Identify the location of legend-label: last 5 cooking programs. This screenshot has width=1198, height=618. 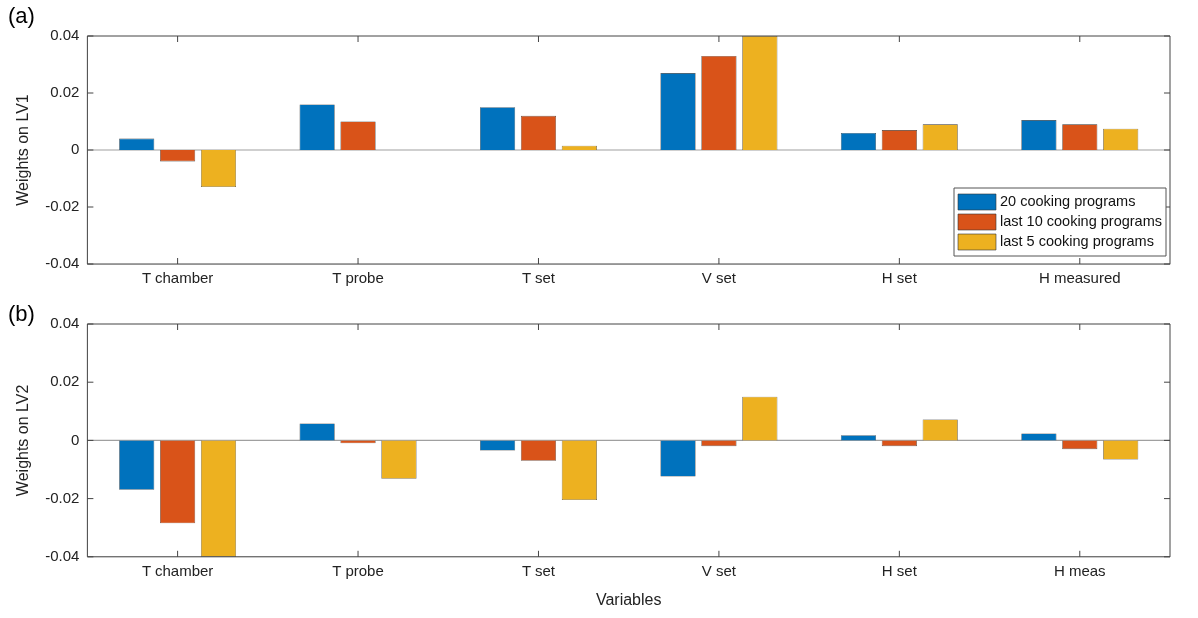
(1077, 241).